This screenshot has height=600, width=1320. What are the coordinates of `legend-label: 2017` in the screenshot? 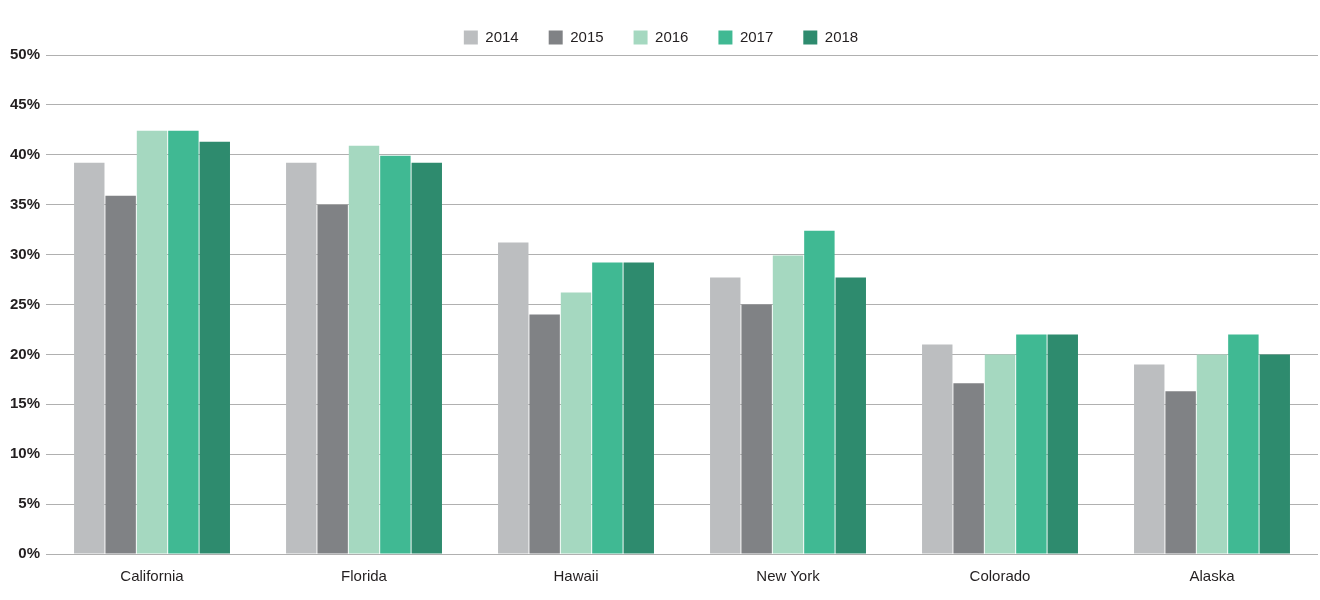 It's located at (756, 36).